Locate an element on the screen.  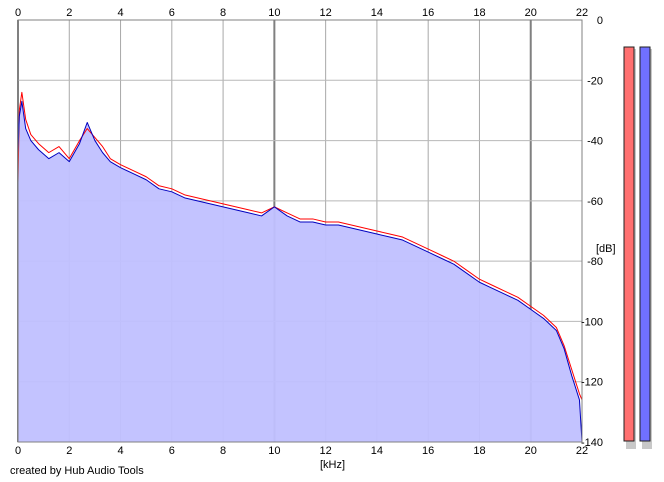
x-tick-label-bottom: 18 is located at coordinates (479, 451).